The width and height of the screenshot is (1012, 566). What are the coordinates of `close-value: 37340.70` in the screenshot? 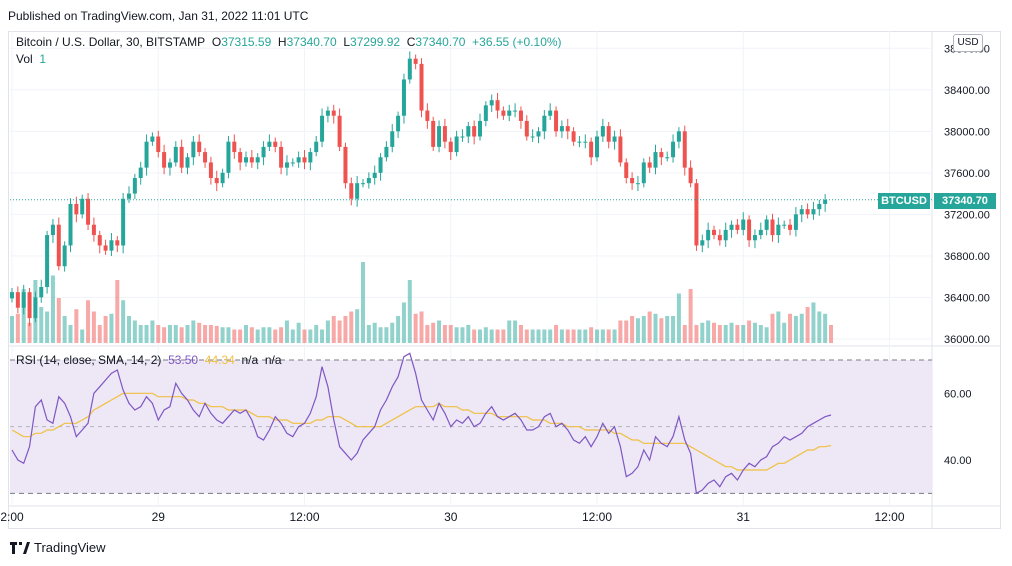 It's located at (440, 42).